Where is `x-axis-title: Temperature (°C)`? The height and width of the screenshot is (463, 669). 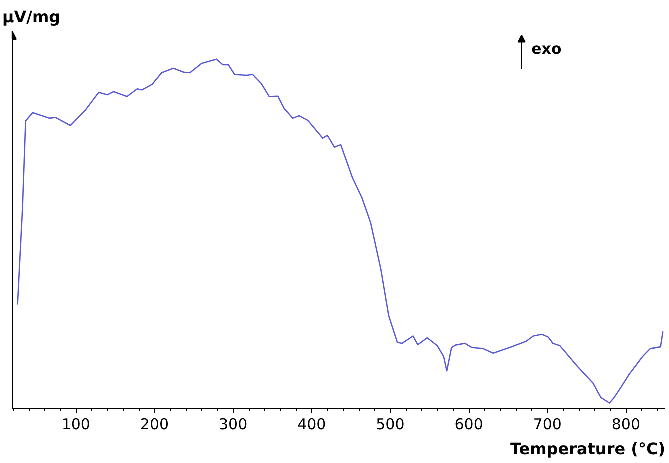 x-axis-title: Temperature (°C) is located at coordinates (588, 449).